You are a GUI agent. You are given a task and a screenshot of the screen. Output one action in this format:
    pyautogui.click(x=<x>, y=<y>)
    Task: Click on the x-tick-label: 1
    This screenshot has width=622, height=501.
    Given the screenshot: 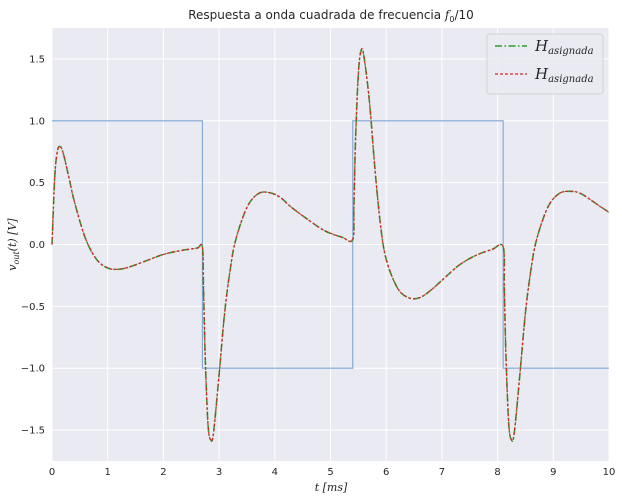 What is the action you would take?
    pyautogui.click(x=108, y=472)
    